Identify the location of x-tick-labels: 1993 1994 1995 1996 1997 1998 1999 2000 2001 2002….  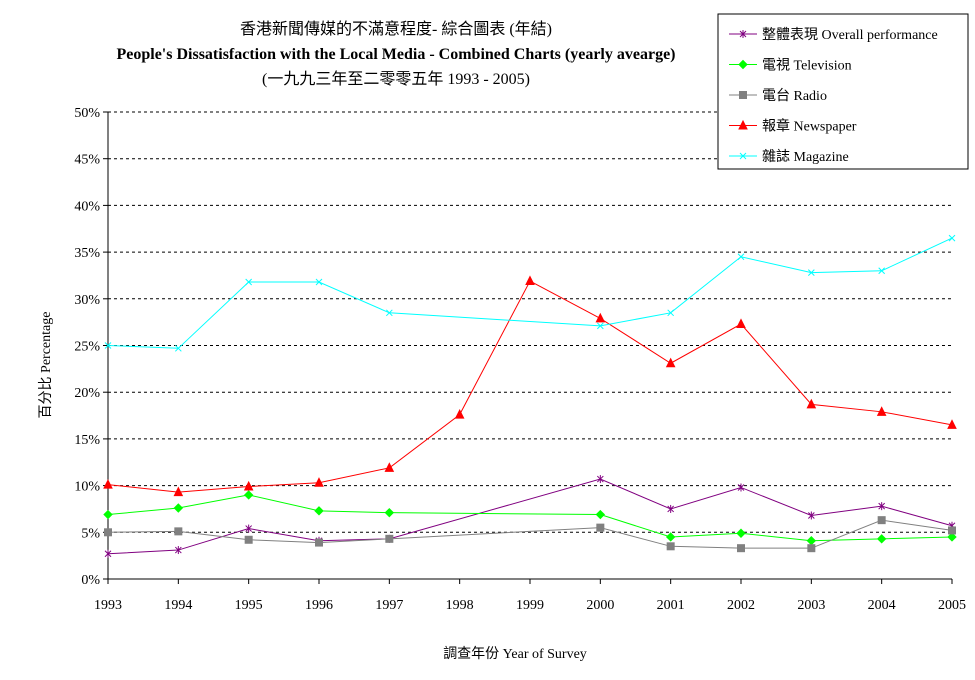
(530, 605).